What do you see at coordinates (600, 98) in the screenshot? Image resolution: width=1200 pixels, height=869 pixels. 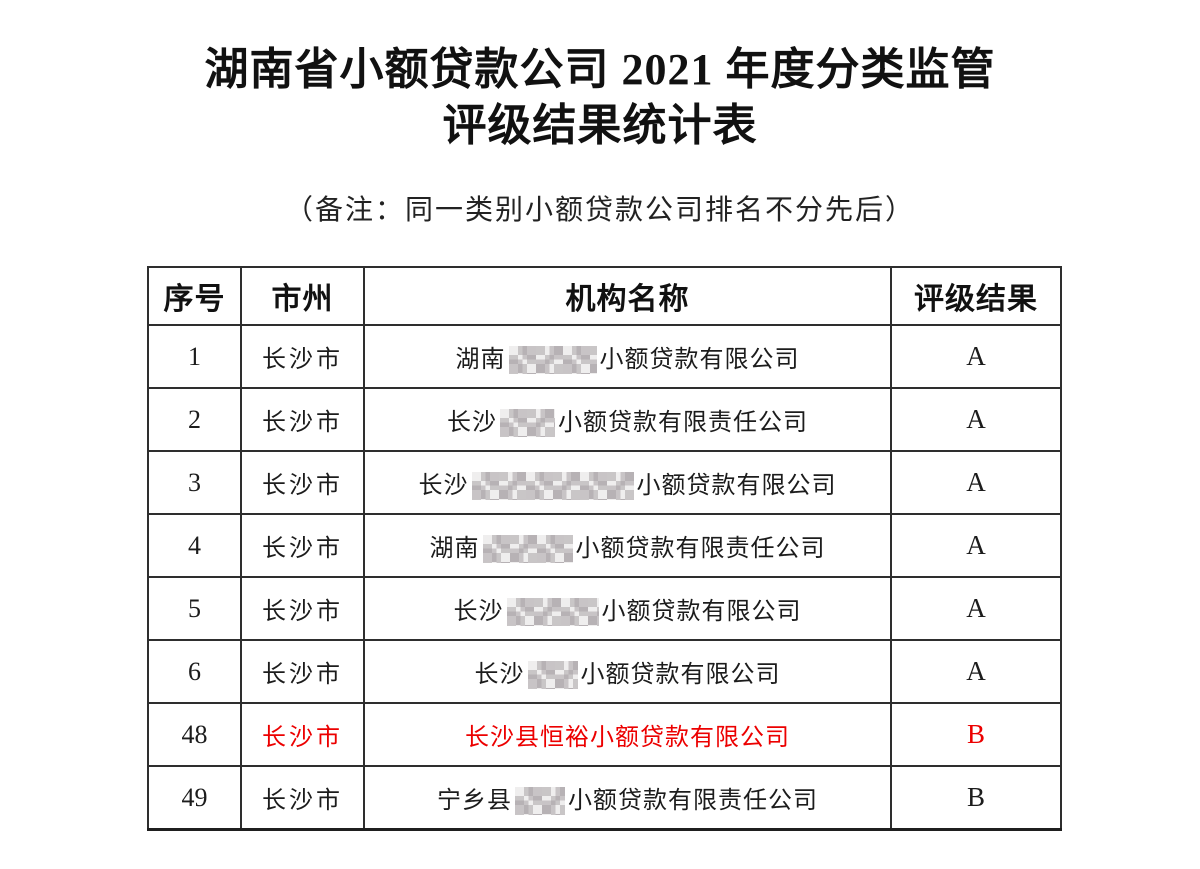 I see `document-title: 湖南省小额贷款公司 2021 年度分类监管 评级结果统计表` at bounding box center [600, 98].